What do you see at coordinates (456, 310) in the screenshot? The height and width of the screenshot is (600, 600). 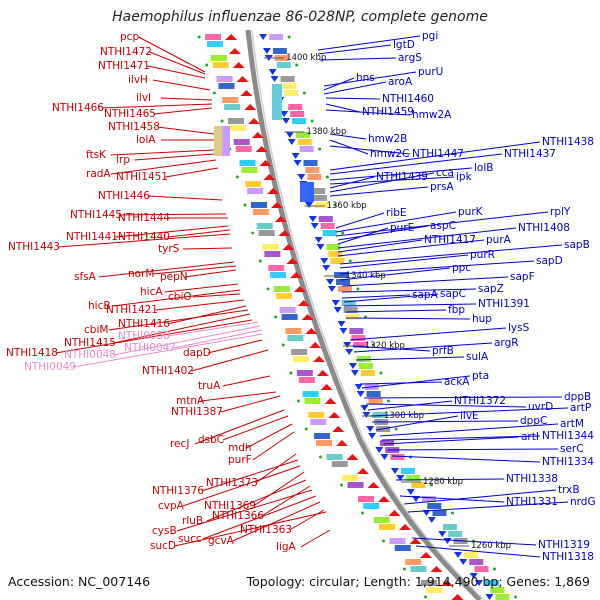 I see `right-label: fbp` at bounding box center [456, 310].